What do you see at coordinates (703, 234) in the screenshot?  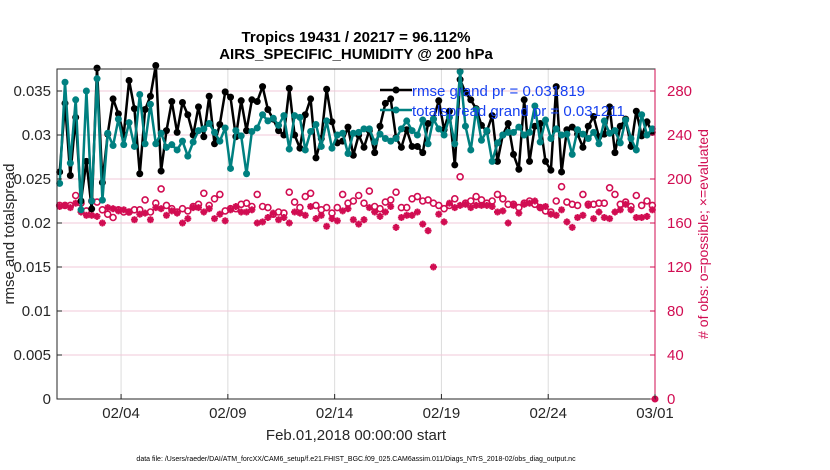 I see `y-axis-right-label: # of obs: o=possible; ×=evaluated` at bounding box center [703, 234].